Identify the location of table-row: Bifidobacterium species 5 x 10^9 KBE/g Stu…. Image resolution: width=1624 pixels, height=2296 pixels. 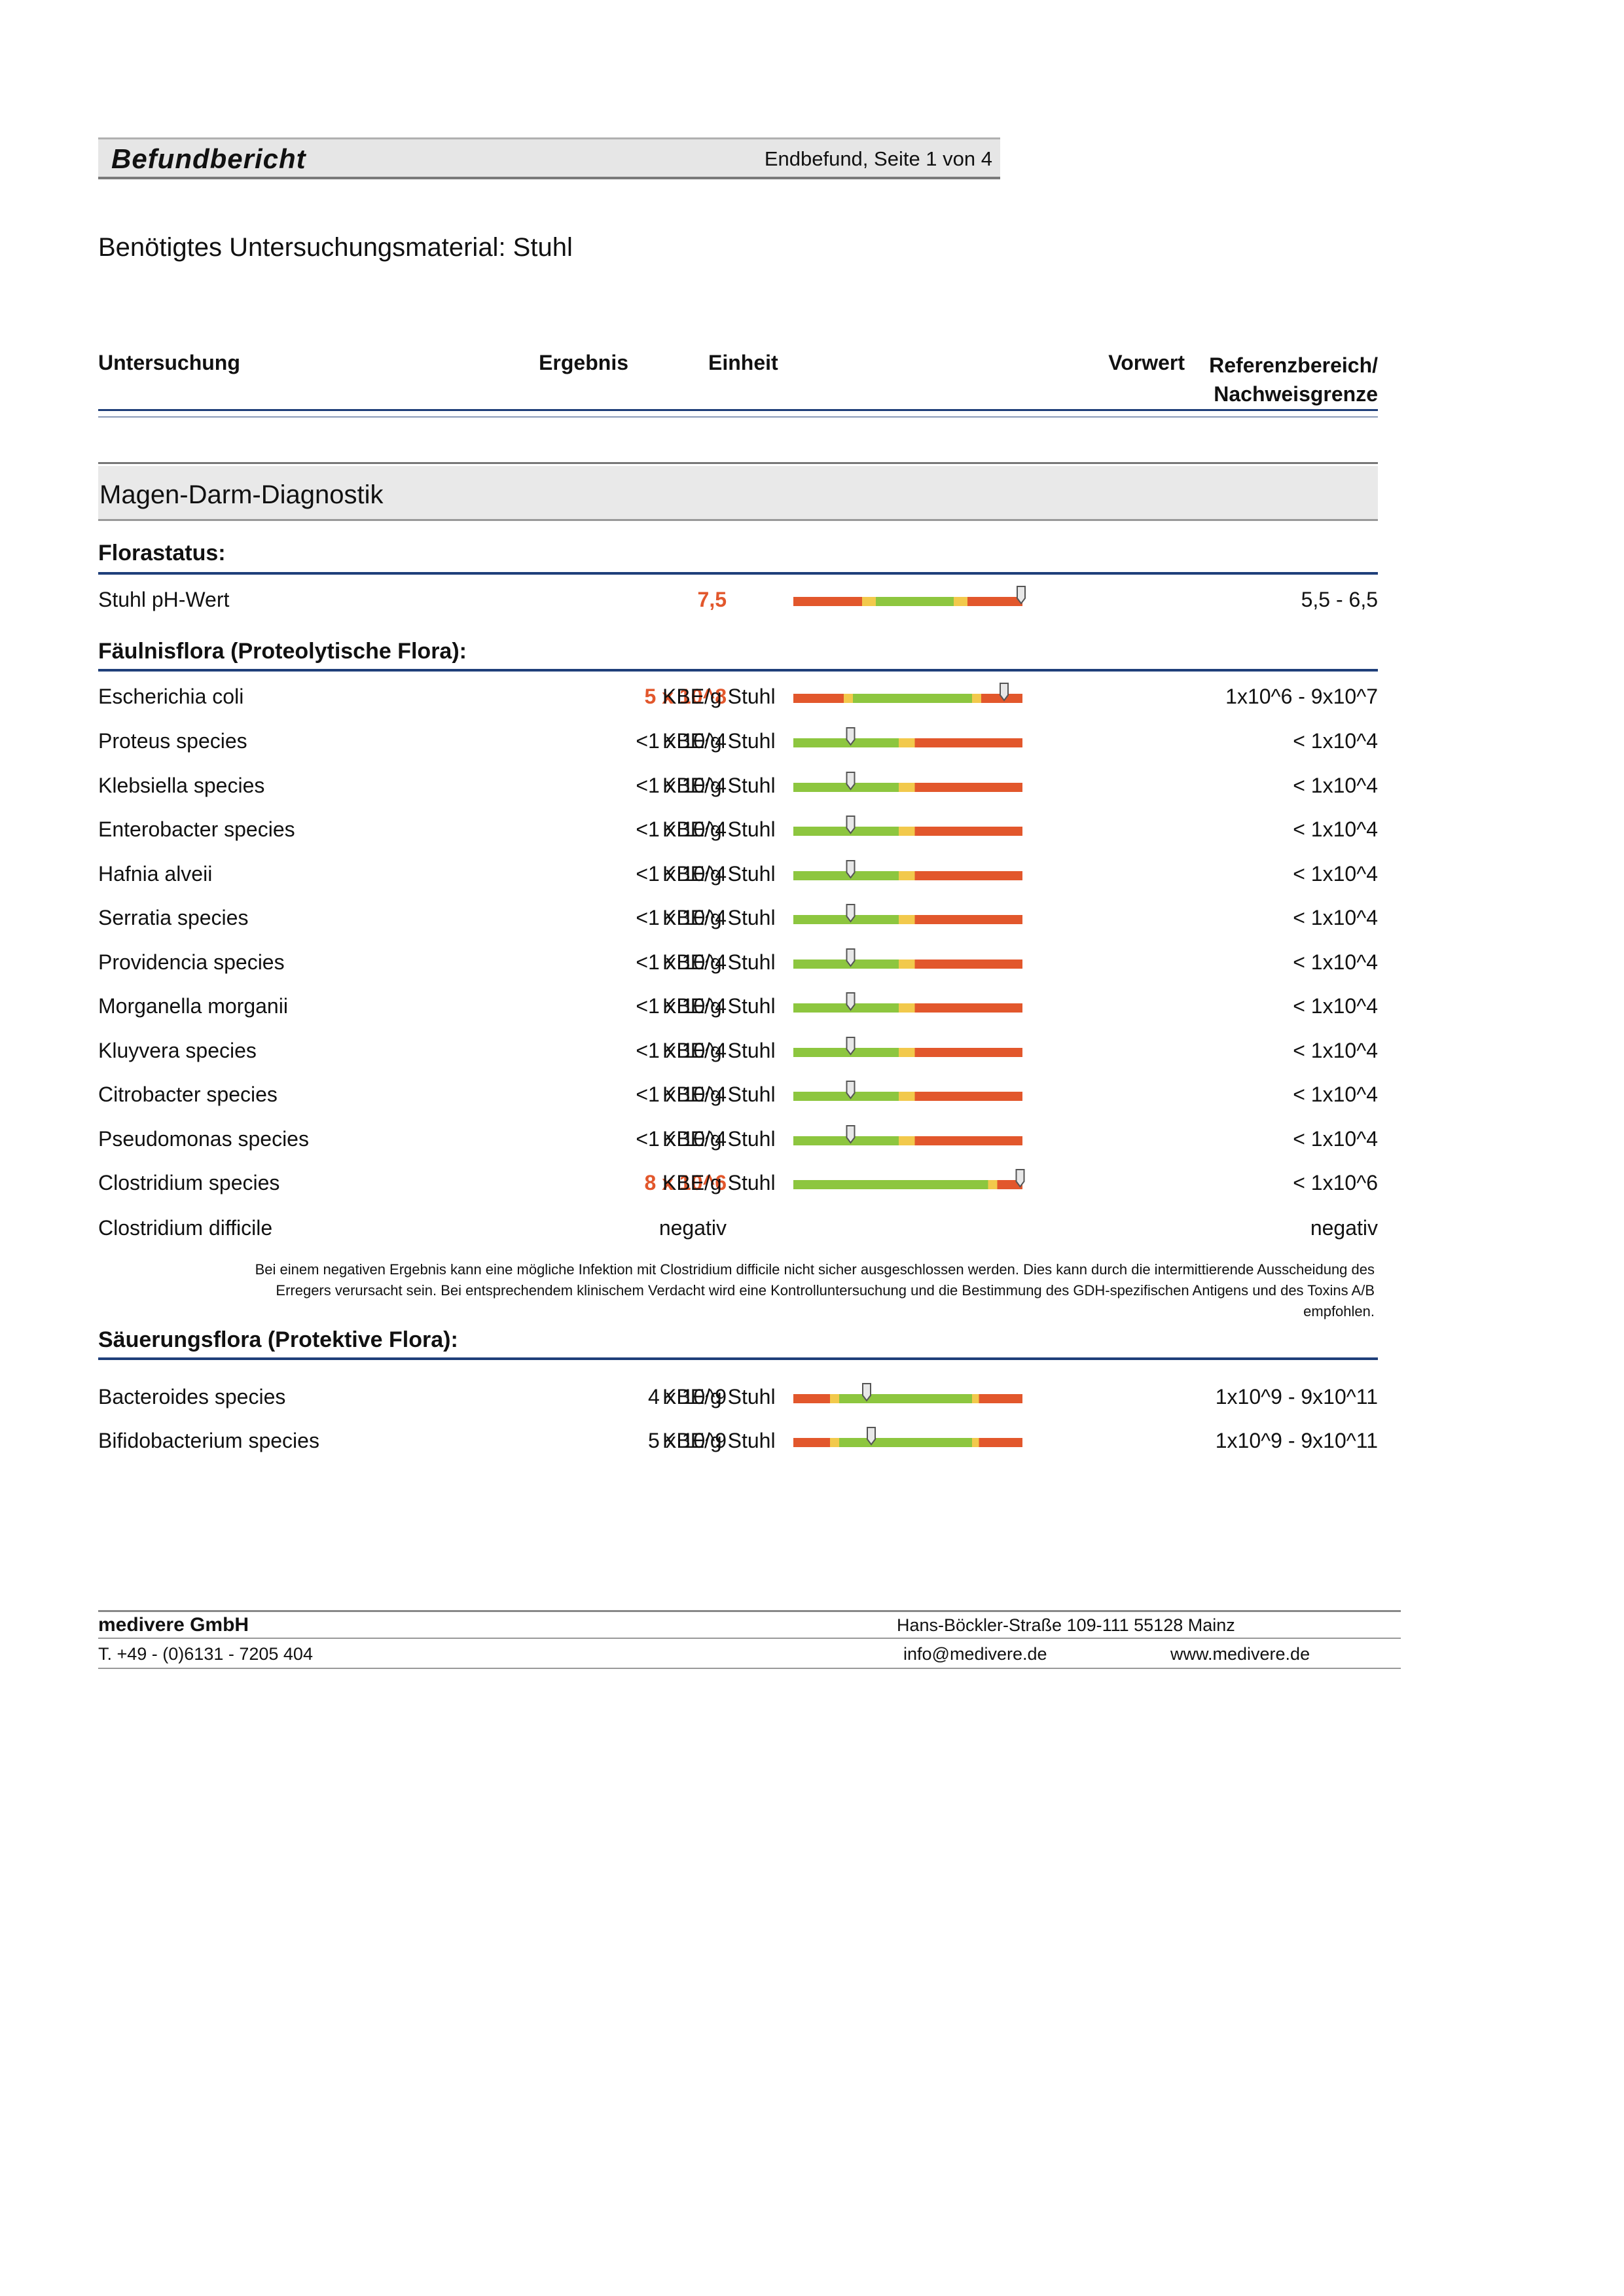
(738, 1441).